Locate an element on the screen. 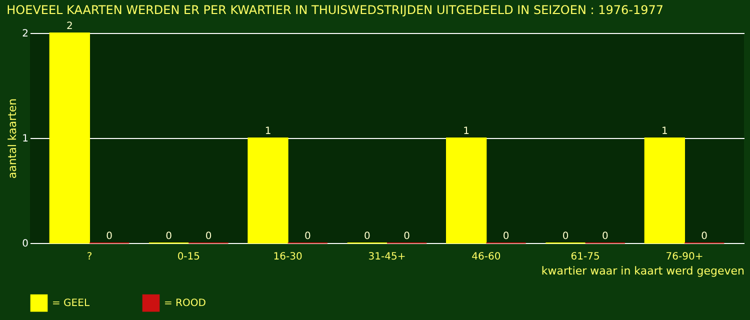 Image resolution: width=750 pixels, height=320 pixels. data-label: 2 is located at coordinates (69, 26).